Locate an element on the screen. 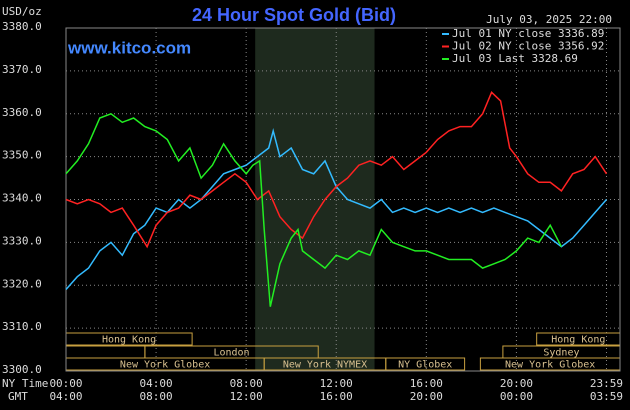 Image resolution: width=630 pixels, height=410 pixels. x-tick-label: 20:00 is located at coordinates (516, 383).